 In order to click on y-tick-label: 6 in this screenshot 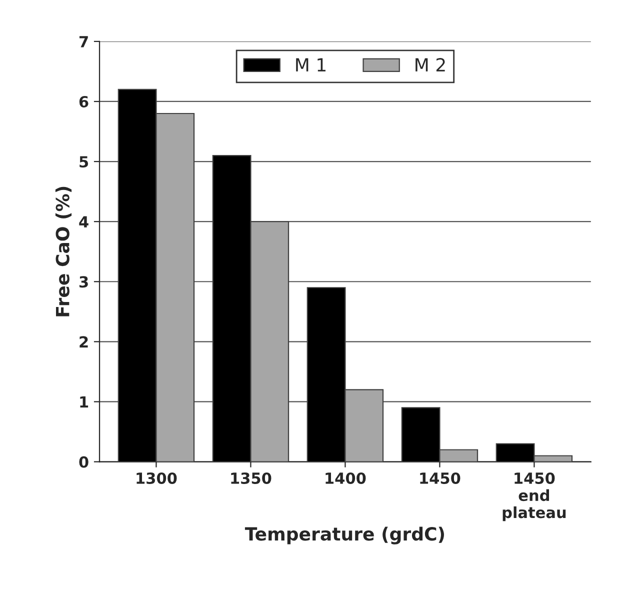, I will do `click(83, 102)`.